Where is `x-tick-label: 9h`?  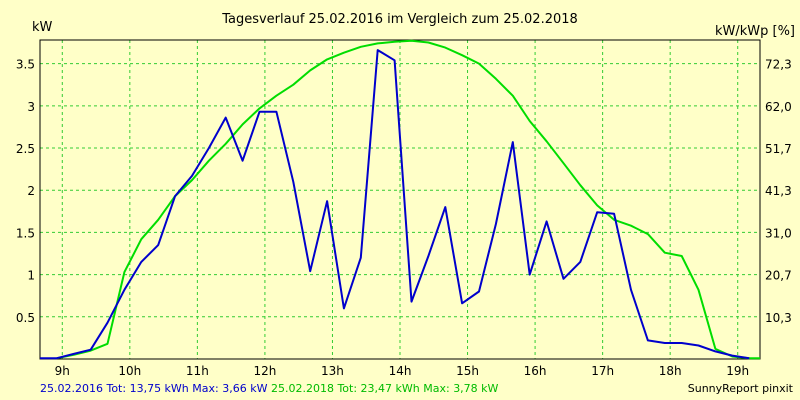
x-tick-label: 9h is located at coordinates (62, 371).